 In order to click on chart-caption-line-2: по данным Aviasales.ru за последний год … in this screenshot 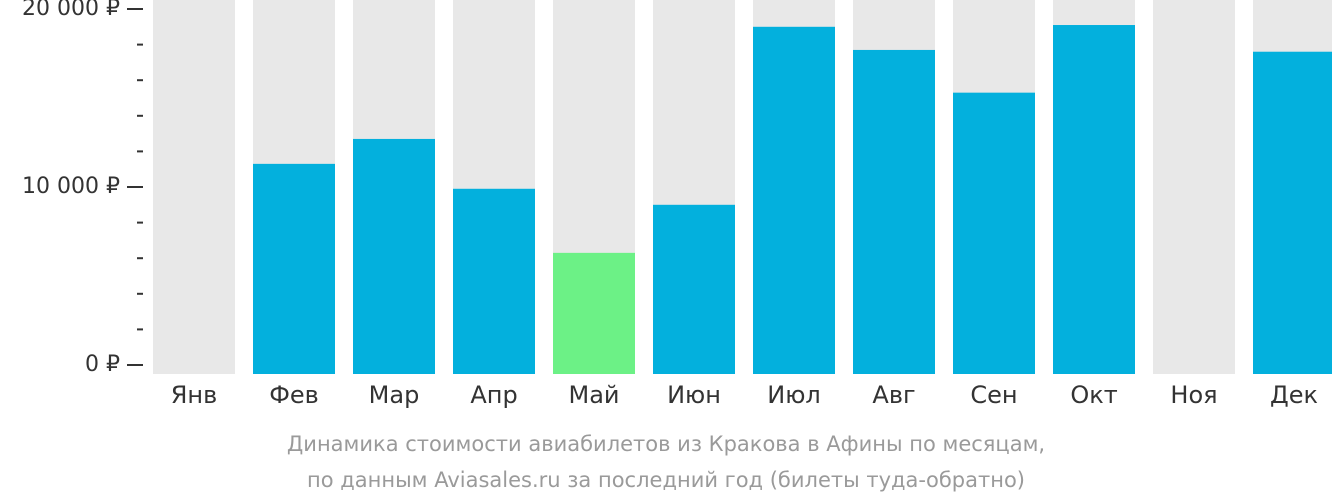, I will do `click(666, 480)`.